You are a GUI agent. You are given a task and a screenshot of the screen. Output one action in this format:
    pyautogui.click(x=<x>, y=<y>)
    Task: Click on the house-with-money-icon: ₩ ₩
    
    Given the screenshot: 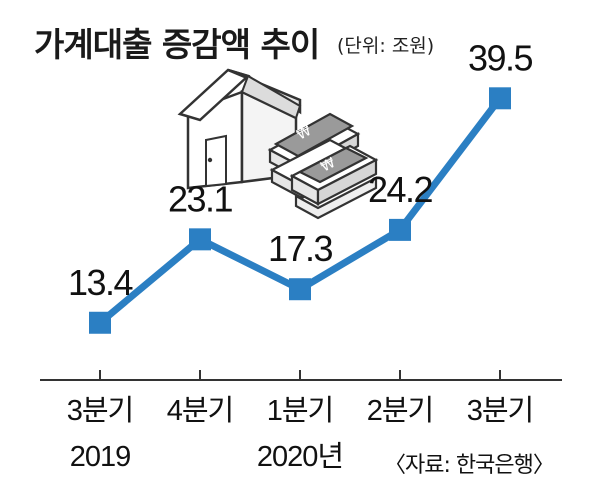 What is the action you would take?
    pyautogui.click(x=278, y=144)
    